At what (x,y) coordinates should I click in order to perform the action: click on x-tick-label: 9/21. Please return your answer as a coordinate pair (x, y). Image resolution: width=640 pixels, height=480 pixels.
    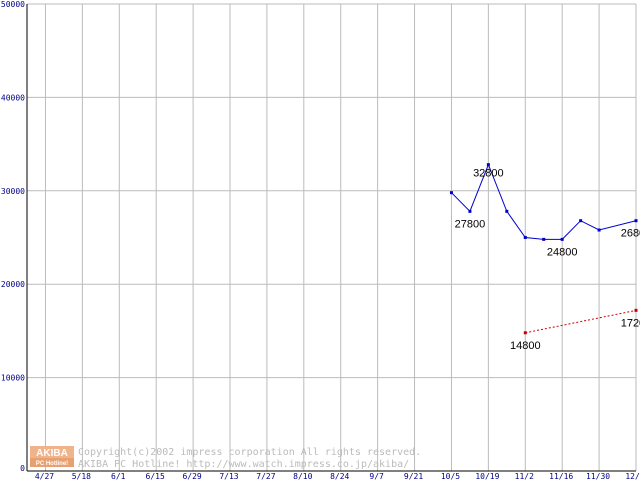
    Looking at the image, I should click on (413, 476).